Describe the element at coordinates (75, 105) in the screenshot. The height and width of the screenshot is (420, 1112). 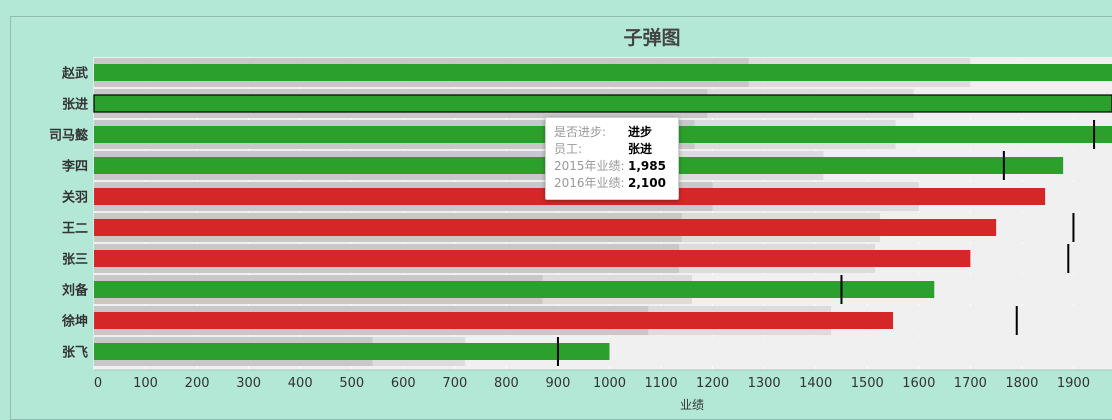
I see `category-label: 张进` at that location.